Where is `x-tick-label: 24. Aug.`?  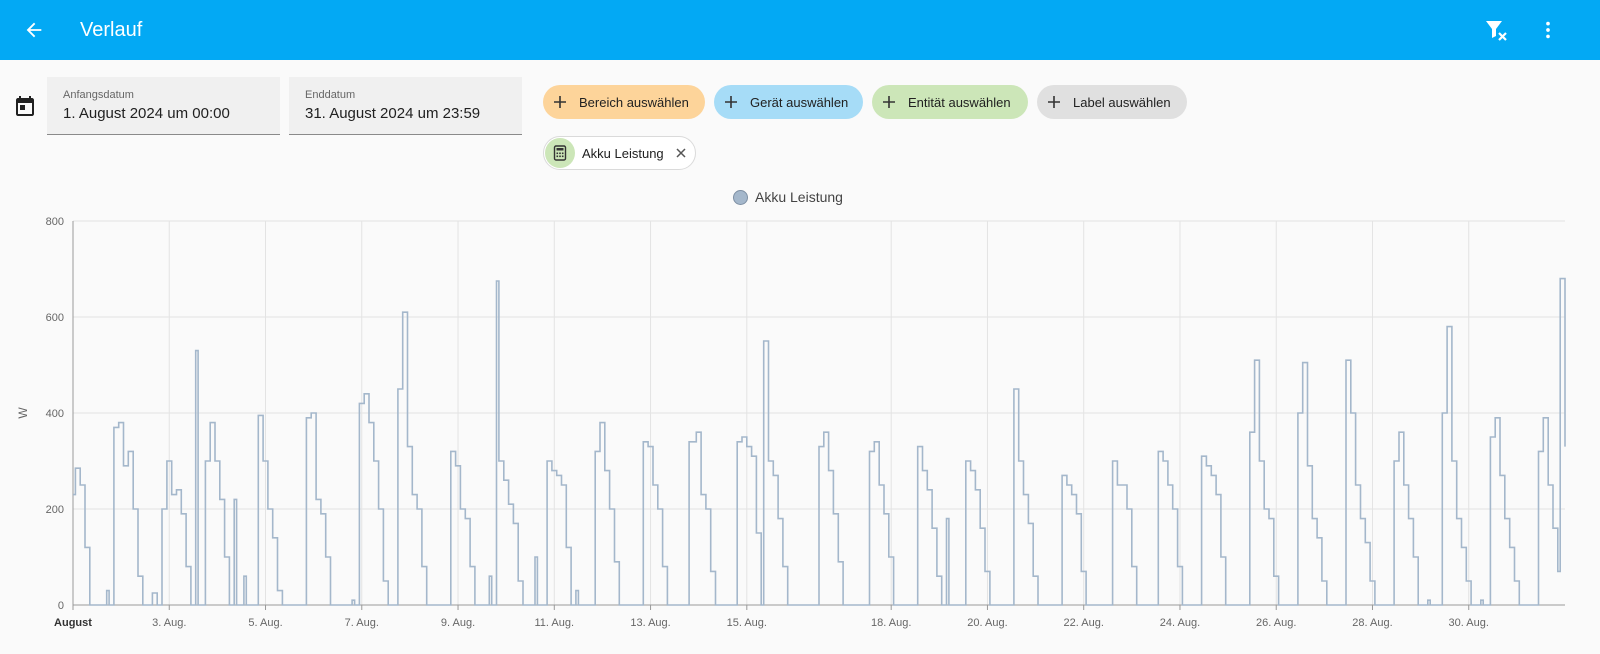 x-tick-label: 24. Aug. is located at coordinates (1180, 623).